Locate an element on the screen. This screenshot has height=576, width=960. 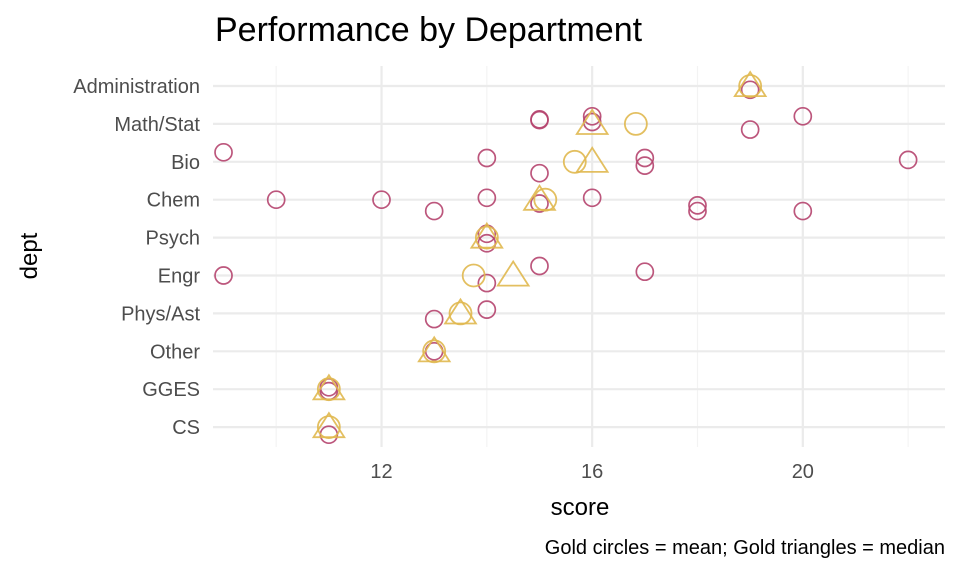
x-tick-label: 16 is located at coordinates (592, 472).